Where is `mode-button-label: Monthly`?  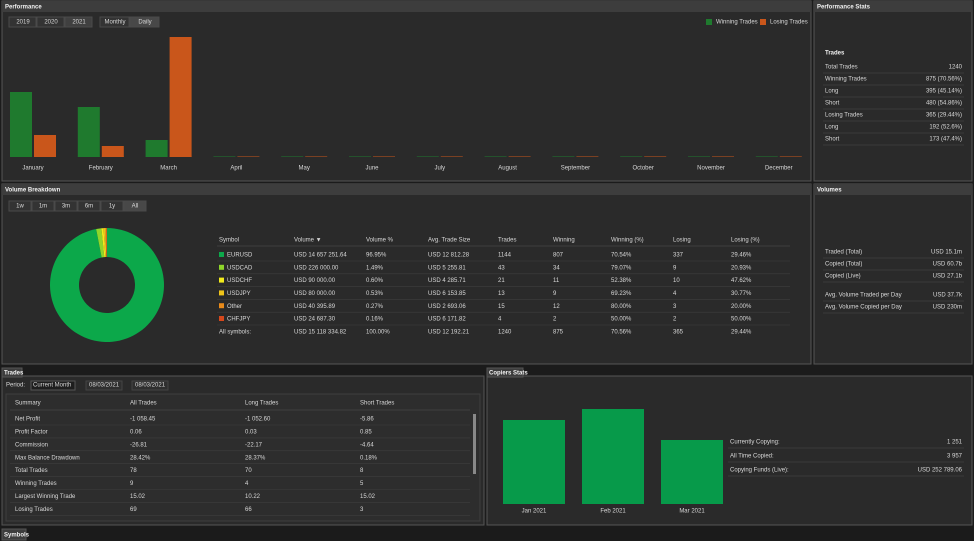
mode-button-label: Monthly is located at coordinates (114, 23).